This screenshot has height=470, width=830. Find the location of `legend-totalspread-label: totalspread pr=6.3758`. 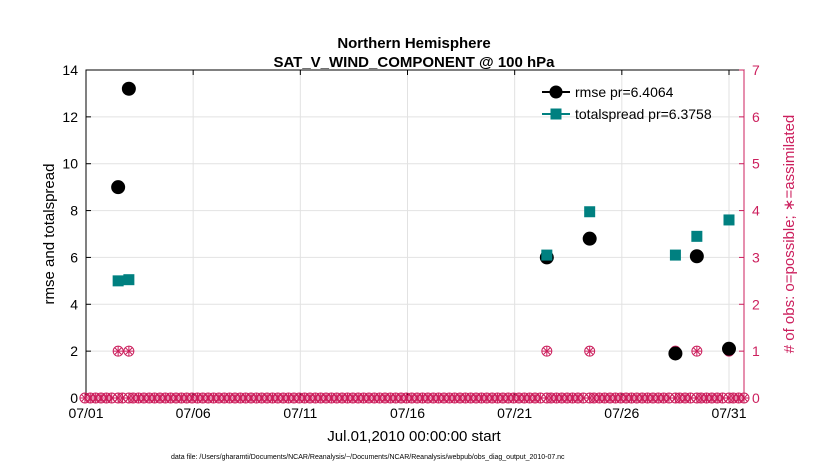

legend-totalspread-label: totalspread pr=6.3758 is located at coordinates (643, 114).